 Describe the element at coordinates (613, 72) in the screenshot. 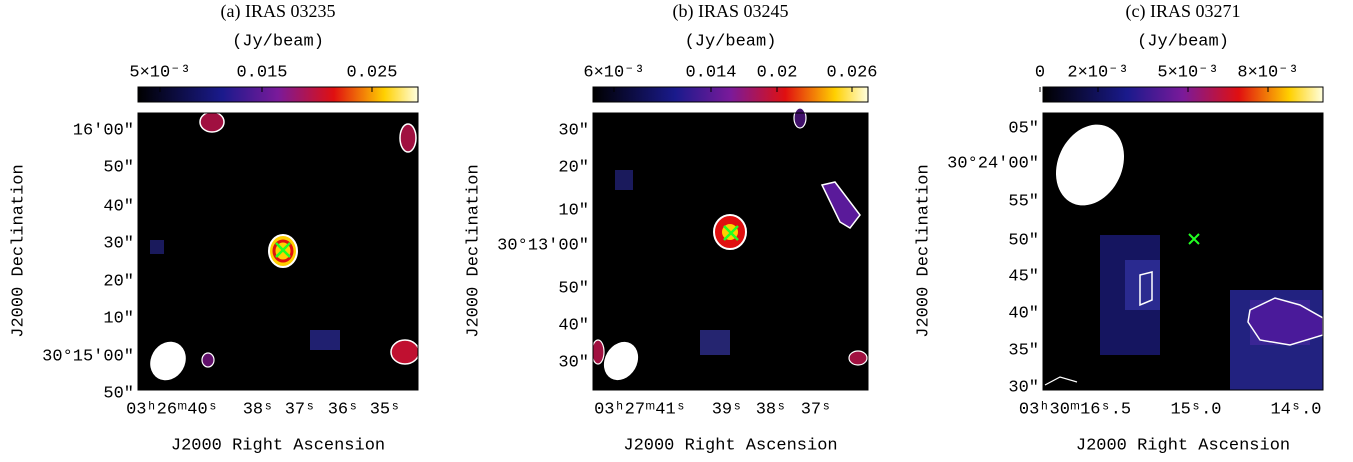

I see `colorbar-tick-label: 6×10⁻³` at that location.